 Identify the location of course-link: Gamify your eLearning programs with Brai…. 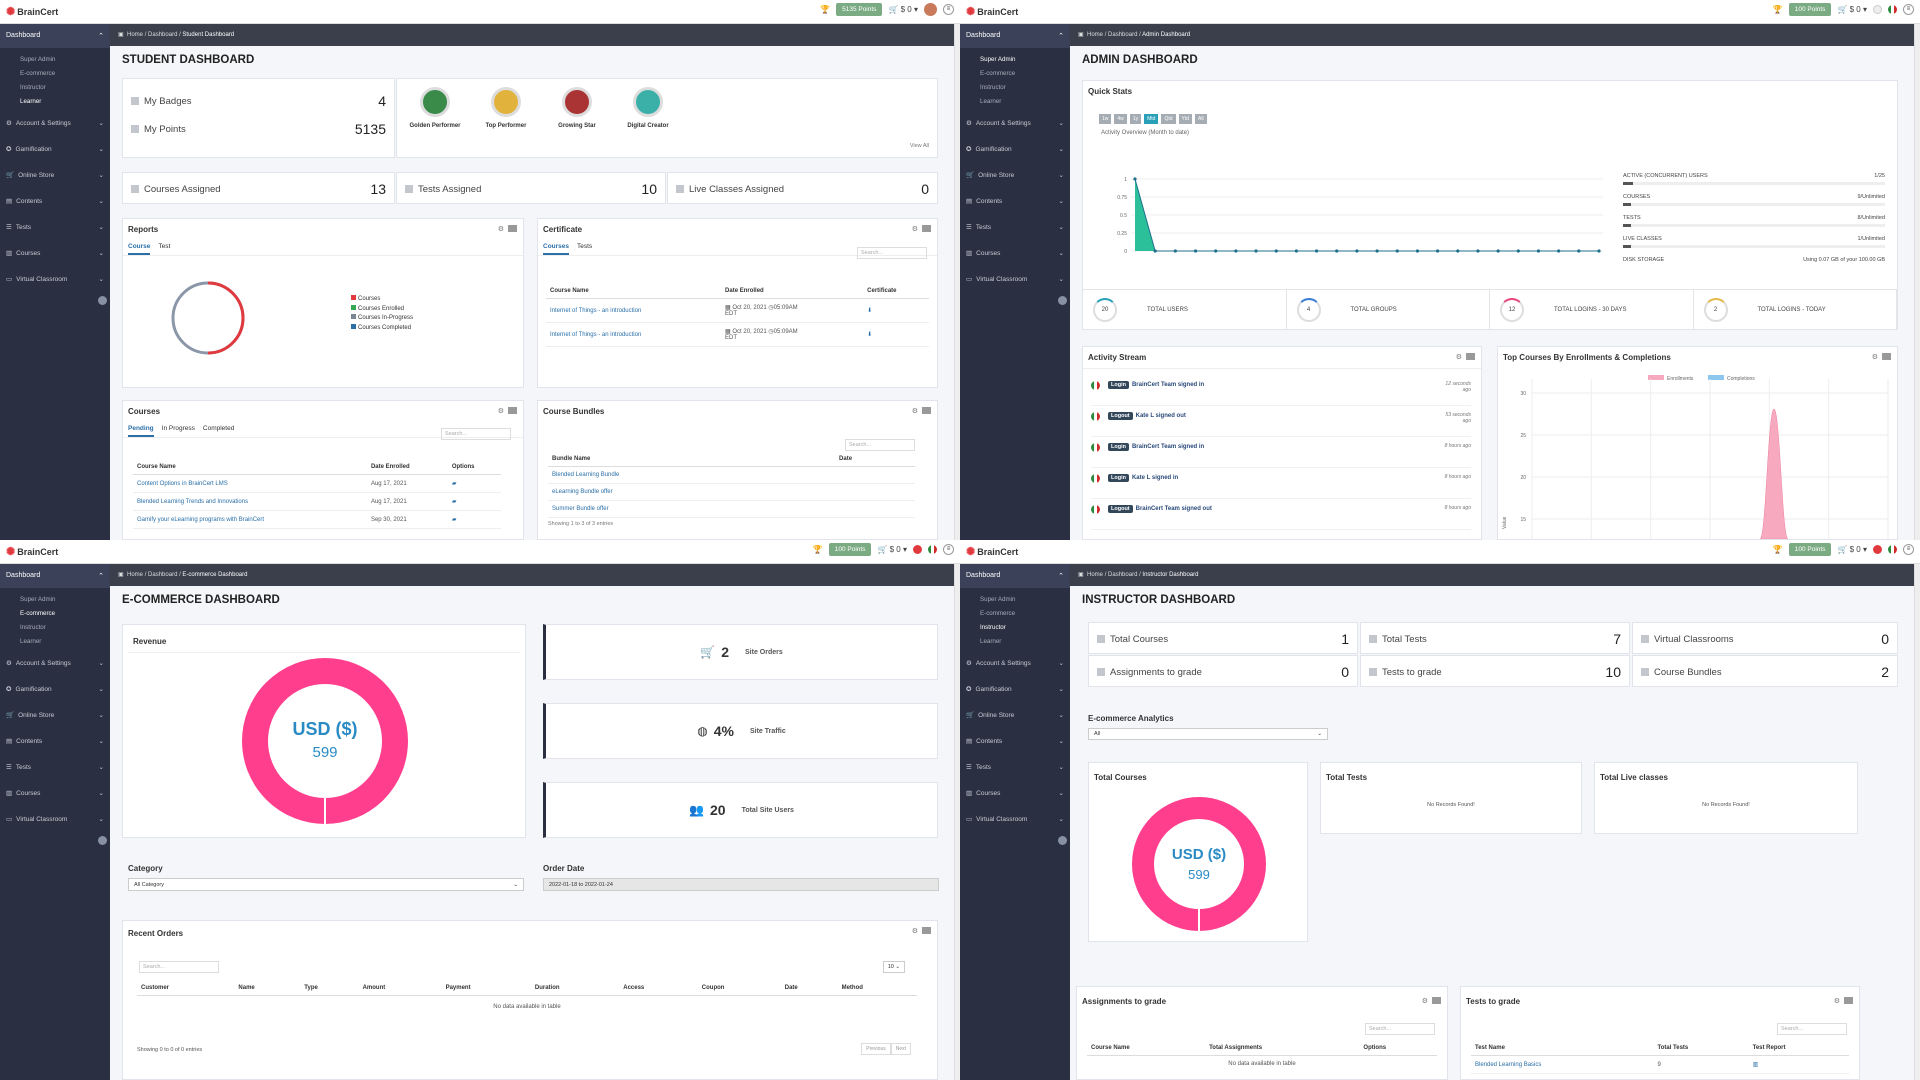
(250, 519).